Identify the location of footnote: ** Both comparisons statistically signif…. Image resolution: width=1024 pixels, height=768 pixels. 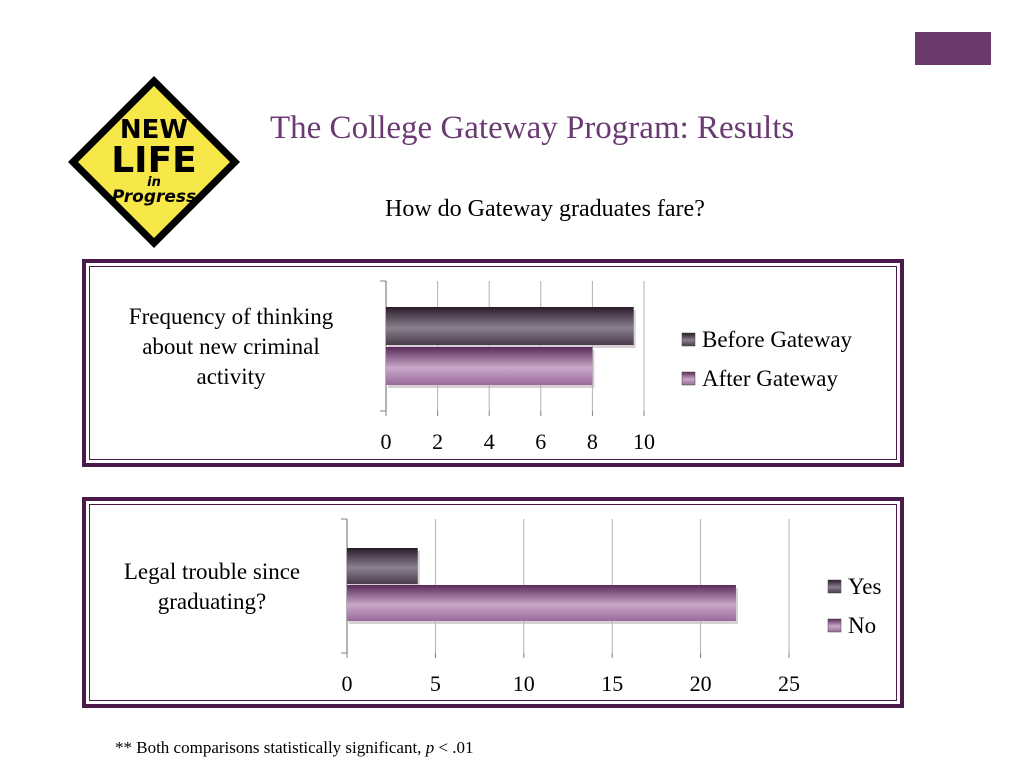
(294, 748).